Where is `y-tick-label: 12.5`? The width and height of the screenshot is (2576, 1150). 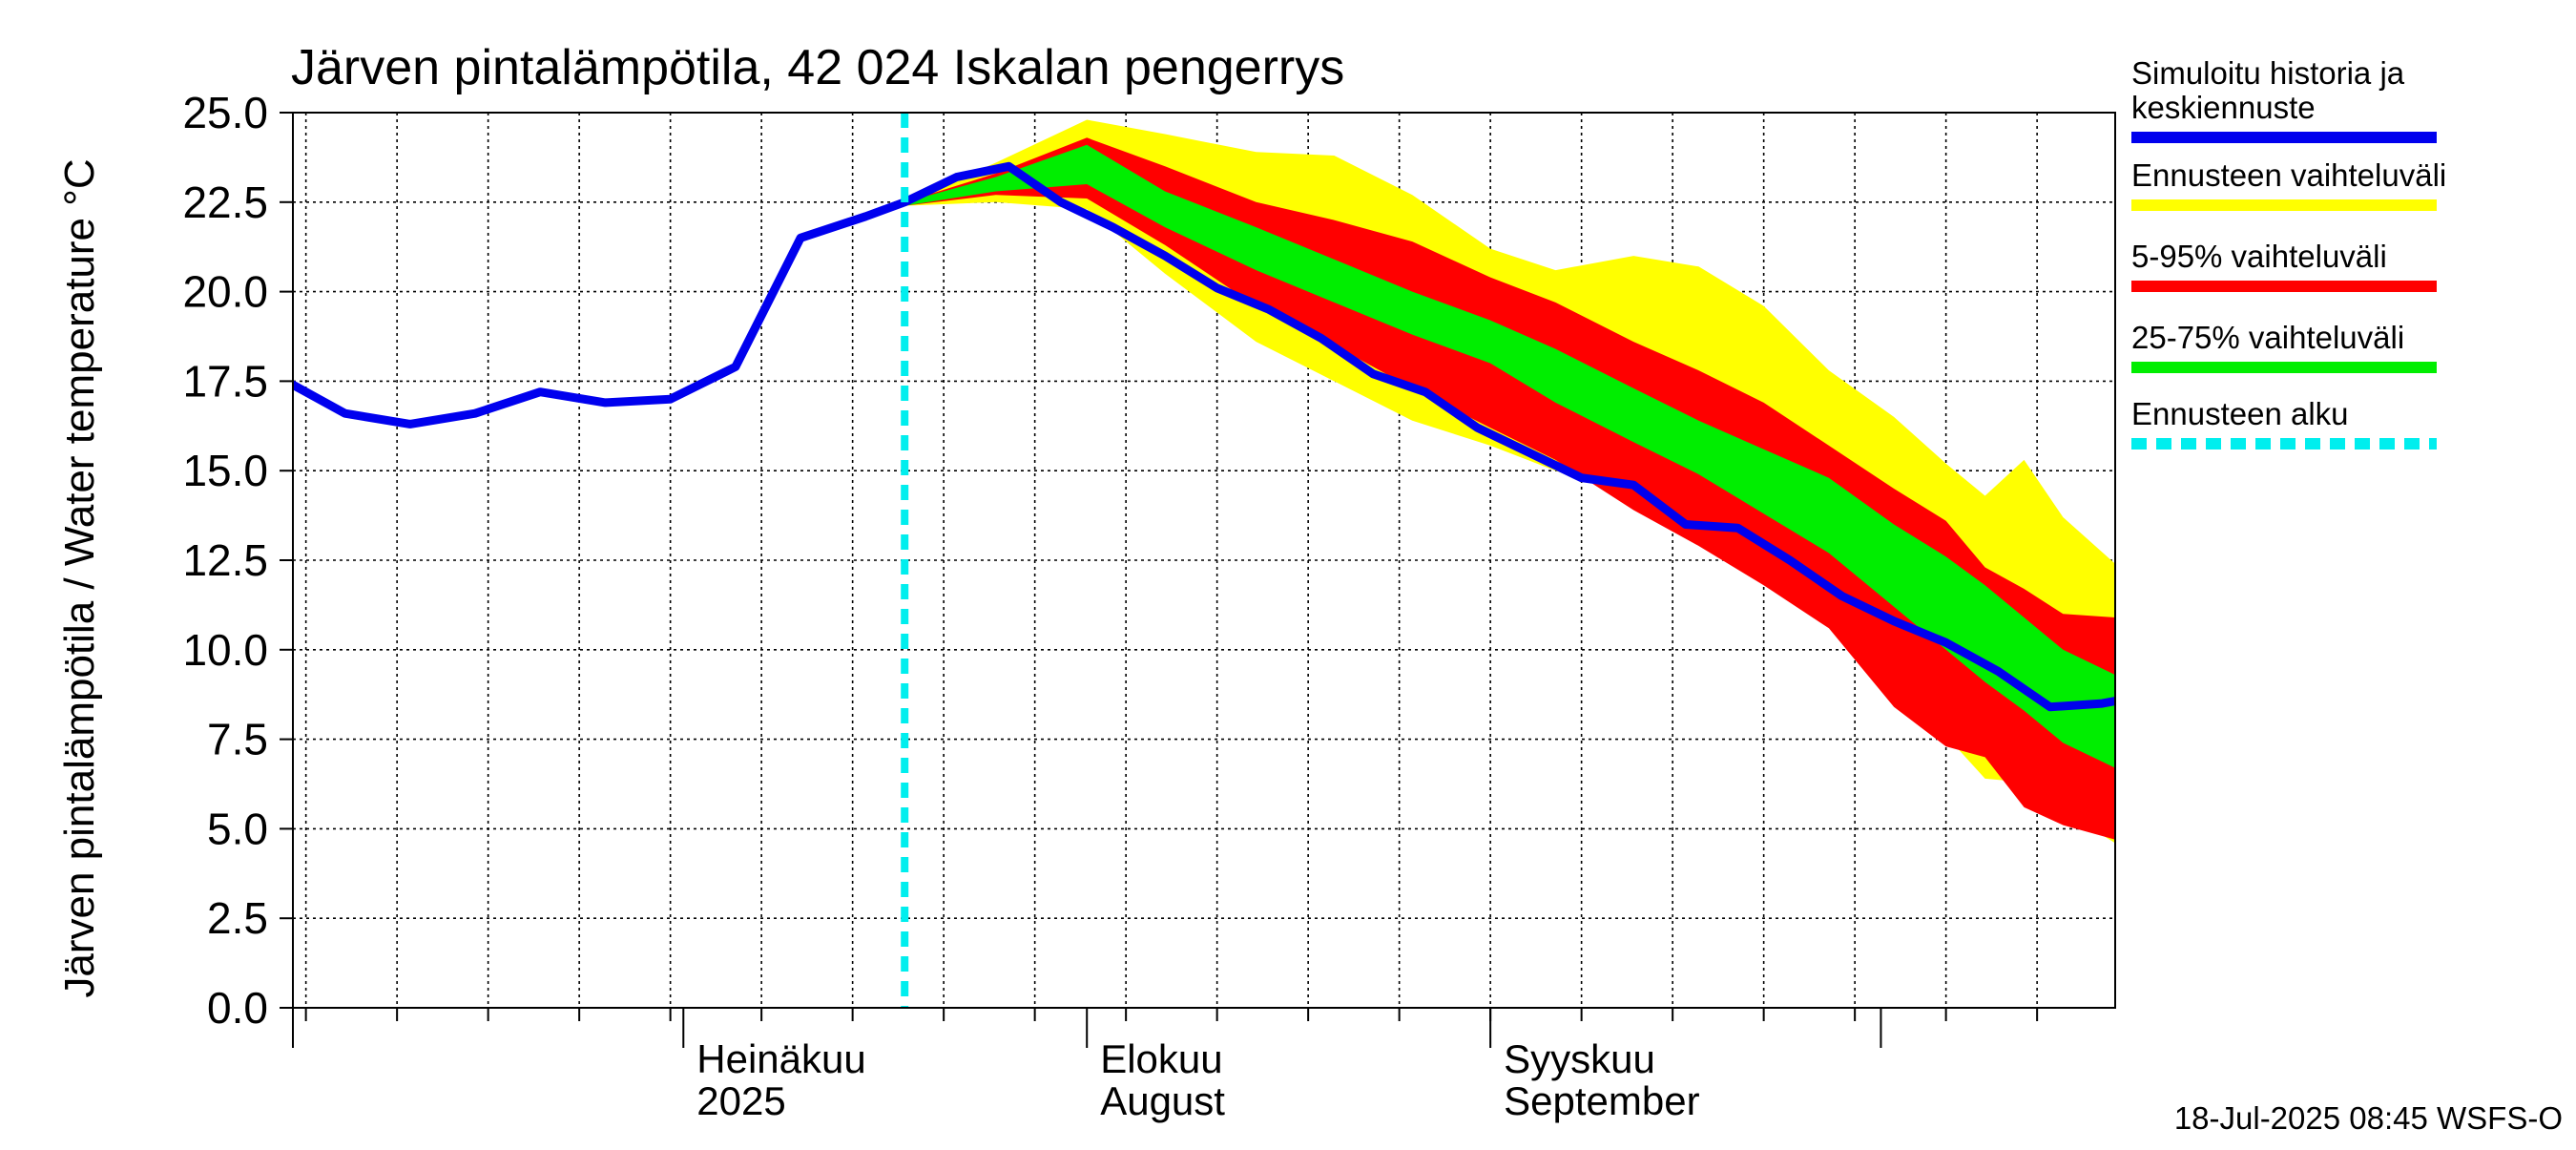 y-tick-label: 12.5 is located at coordinates (225, 560).